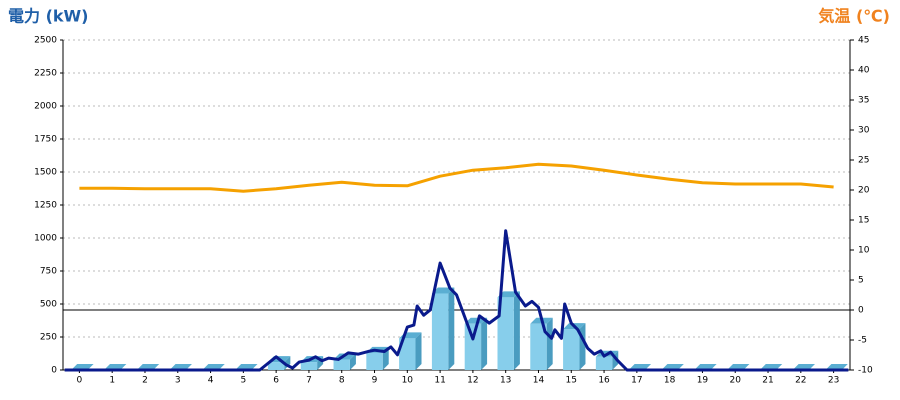  What do you see at coordinates (45, 173) in the screenshot?
I see `y-tick-label: 1500` at bounding box center [45, 173].